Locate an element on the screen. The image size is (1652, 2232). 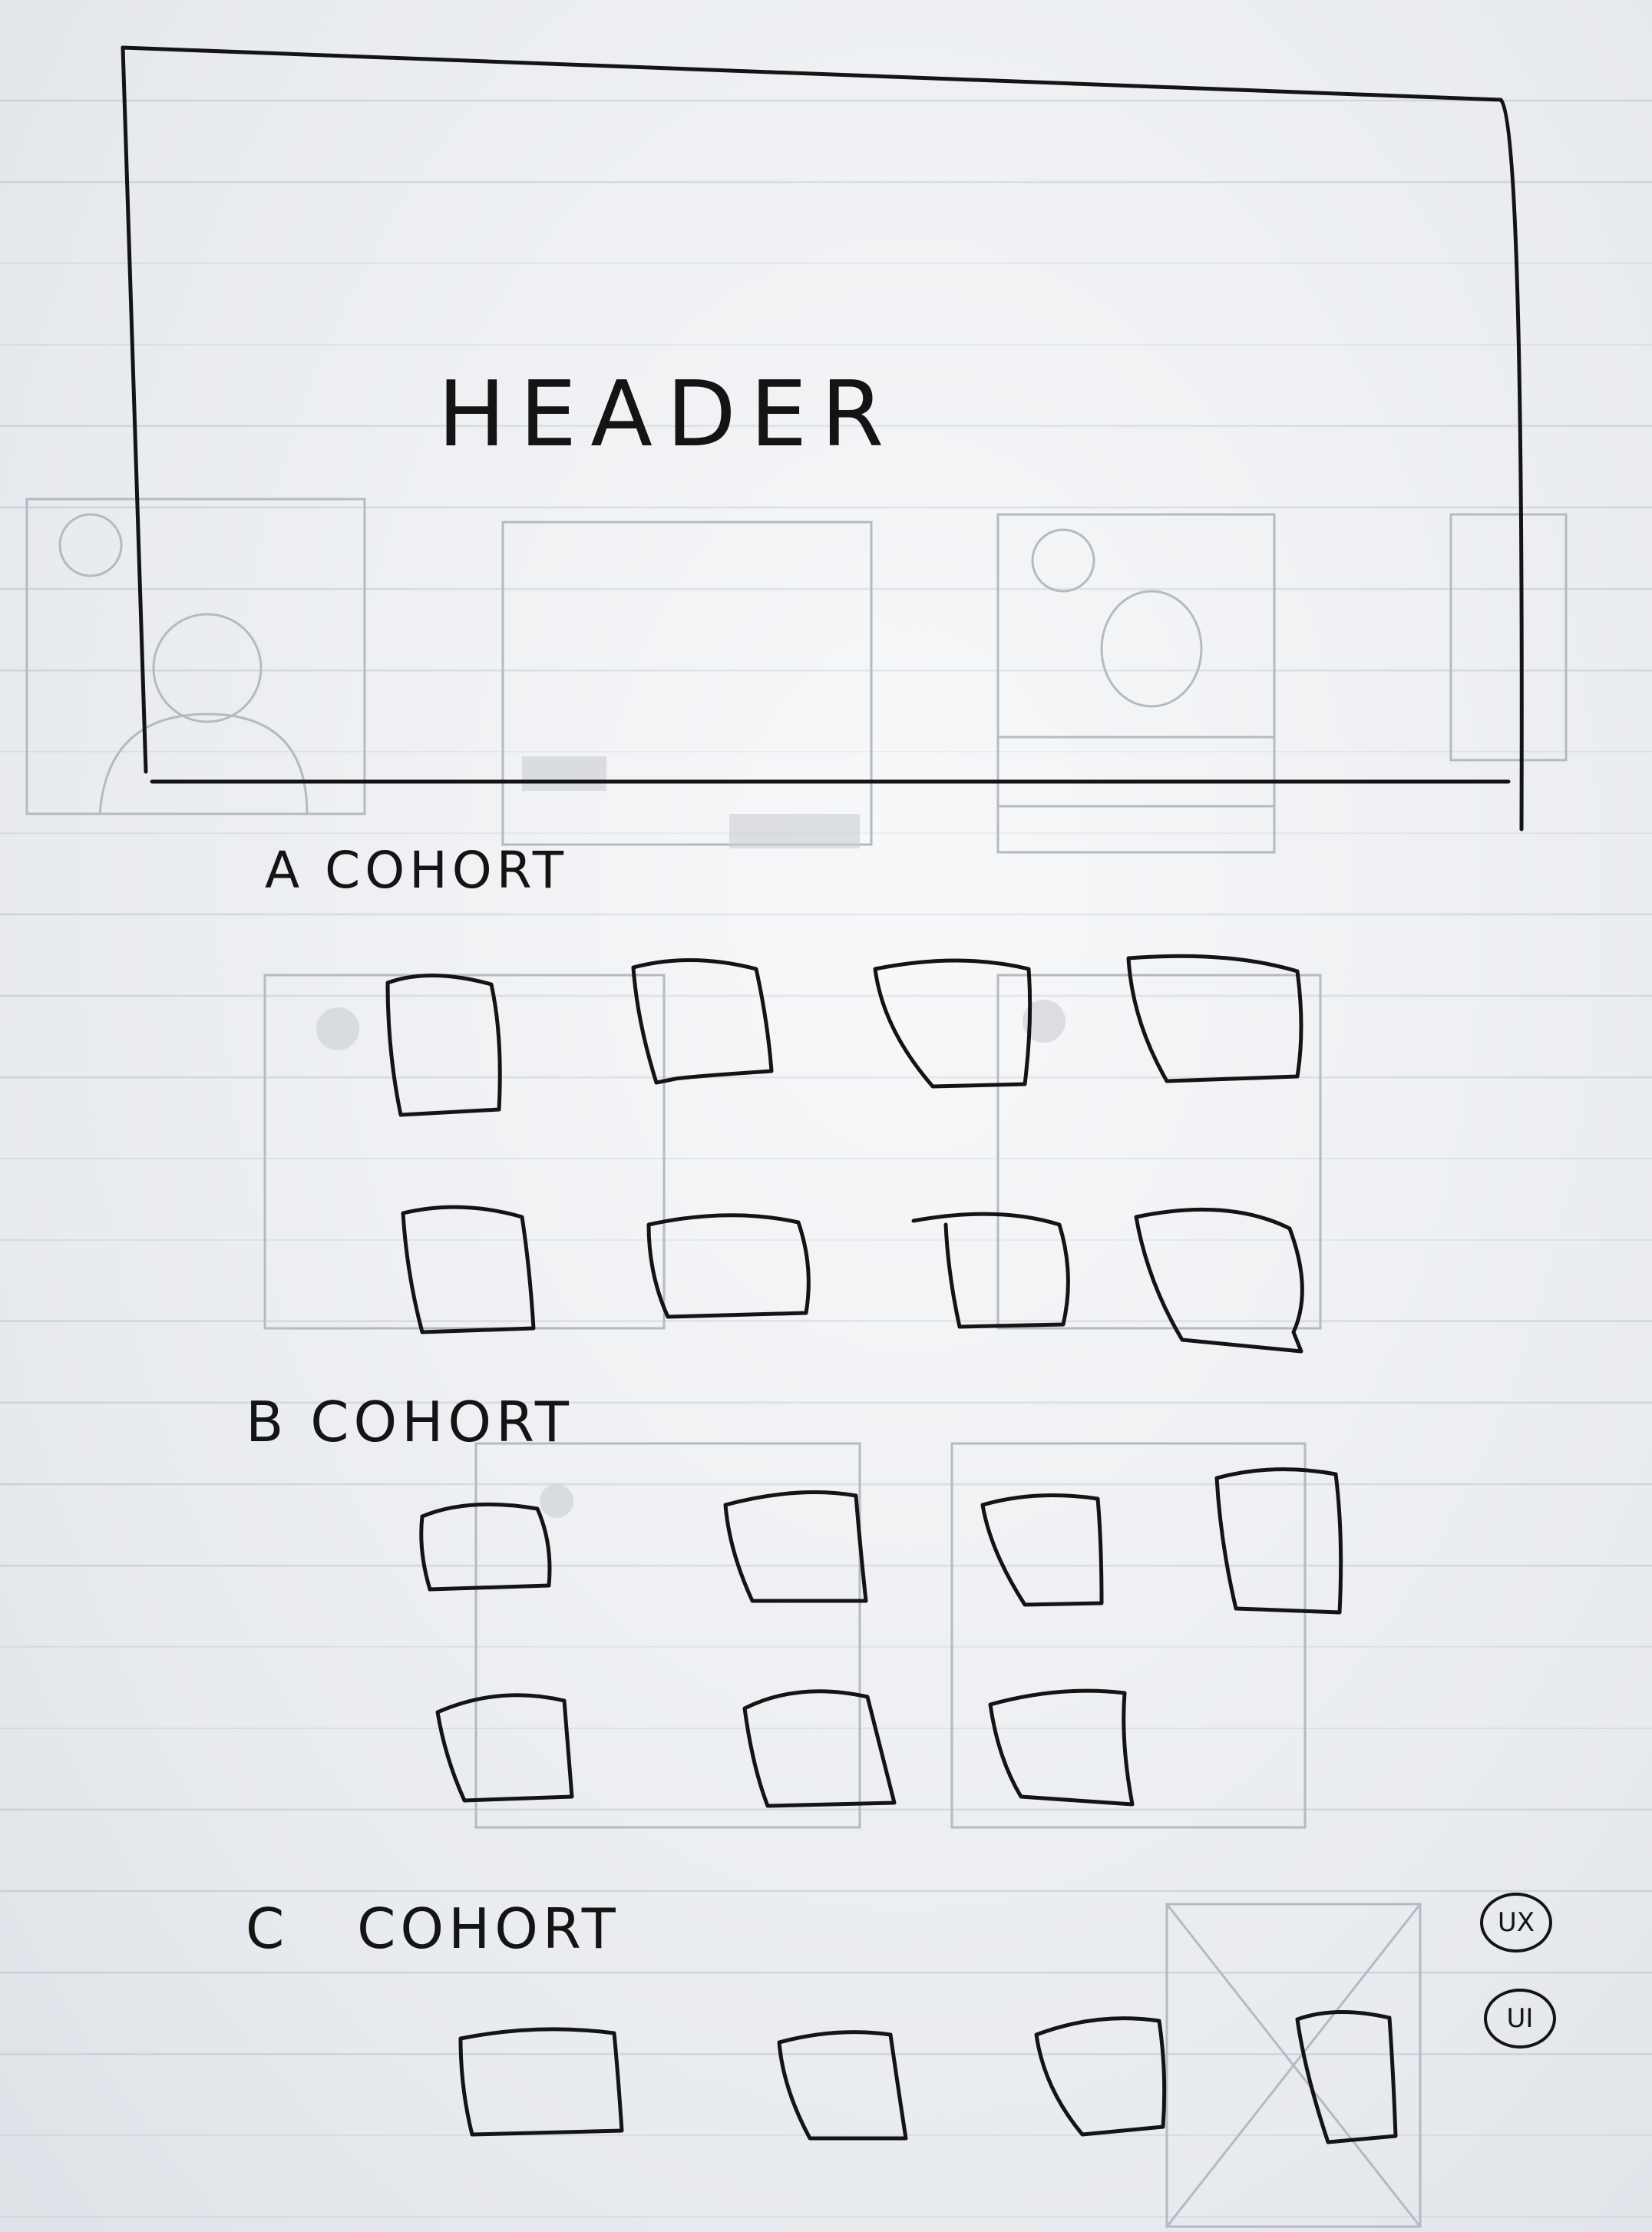
ui-badge: UI is located at coordinates (1520, 2018).